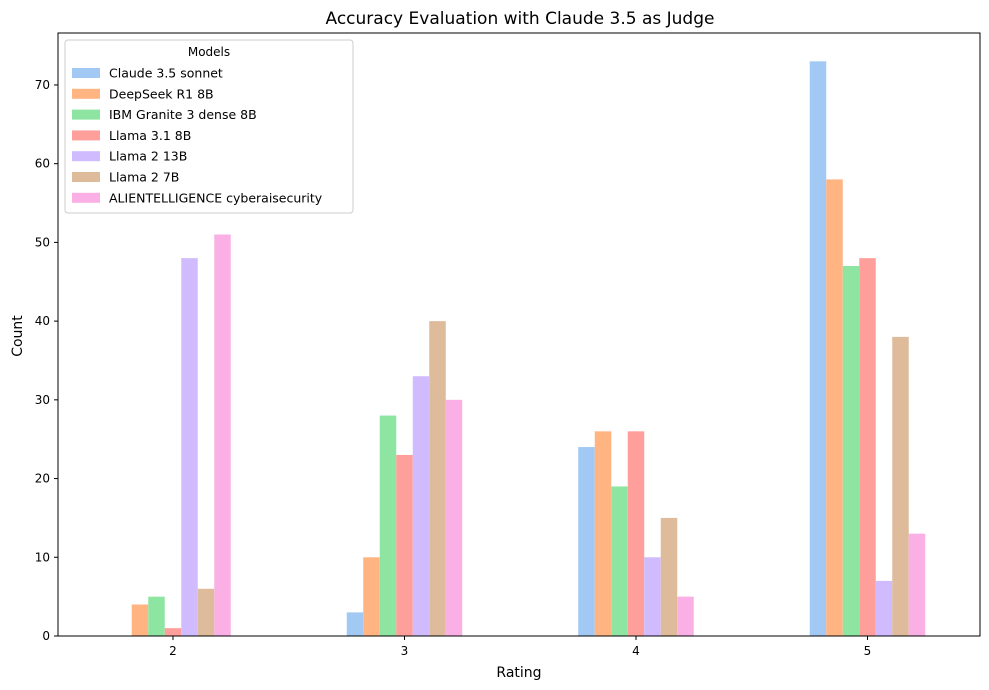 Image resolution: width=989 pixels, height=690 pixels. Describe the element at coordinates (520, 647) in the screenshot. I see `x-axis: 2 3 4 5` at that location.